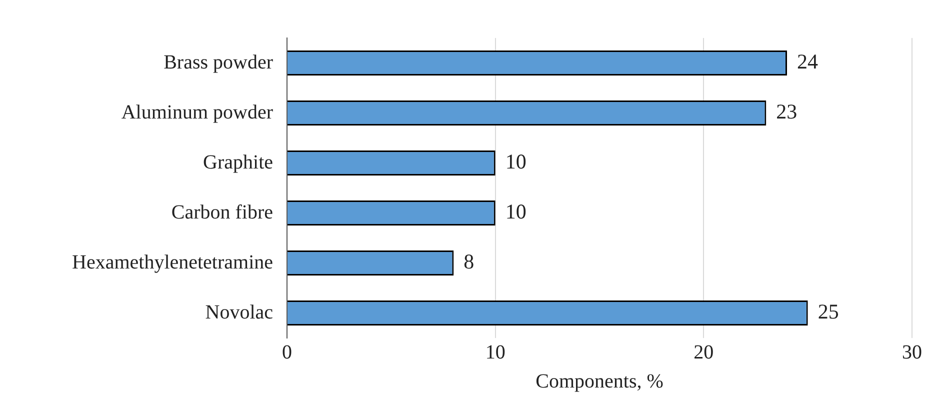  I want to click on x-tick-label: 20, so click(704, 352).